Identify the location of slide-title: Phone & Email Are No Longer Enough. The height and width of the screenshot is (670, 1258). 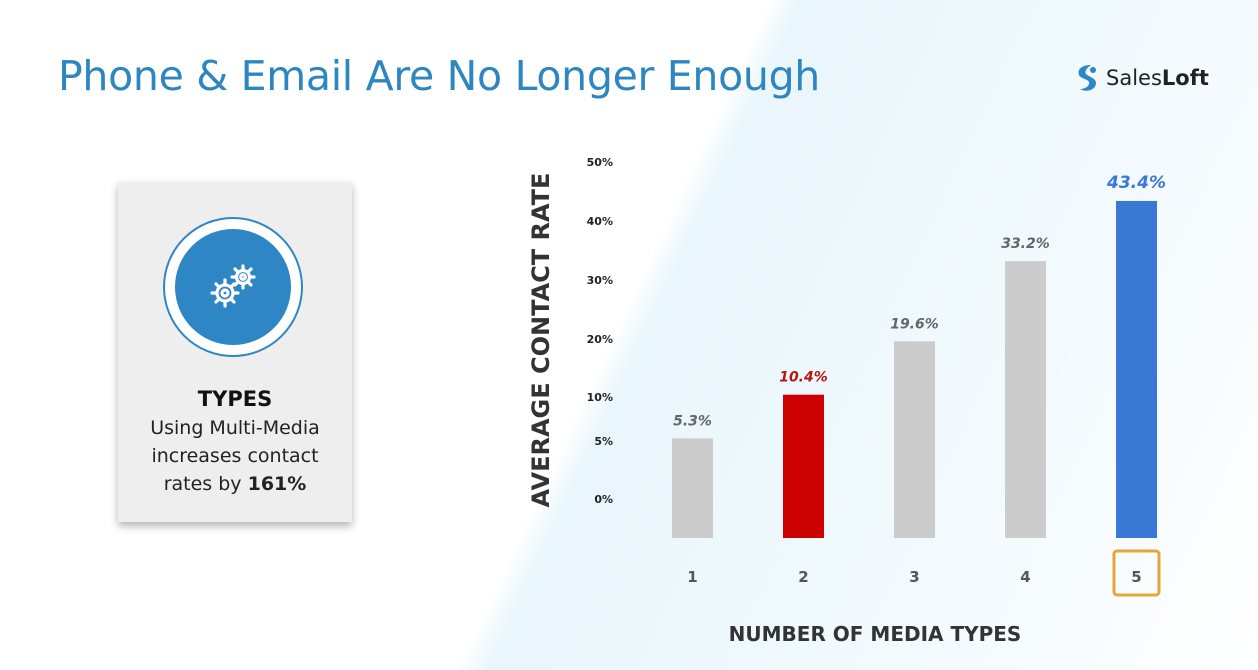
(439, 76).